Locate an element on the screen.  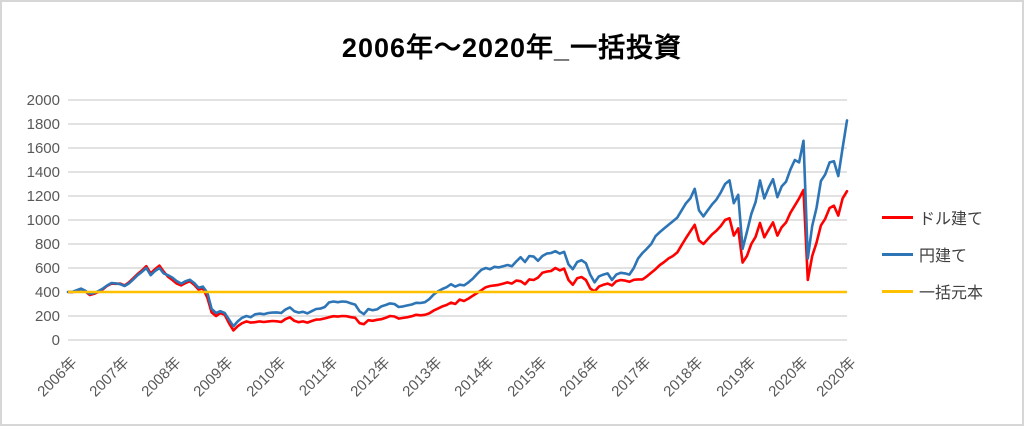
y-tick-label: 200 is located at coordinates (47, 316).